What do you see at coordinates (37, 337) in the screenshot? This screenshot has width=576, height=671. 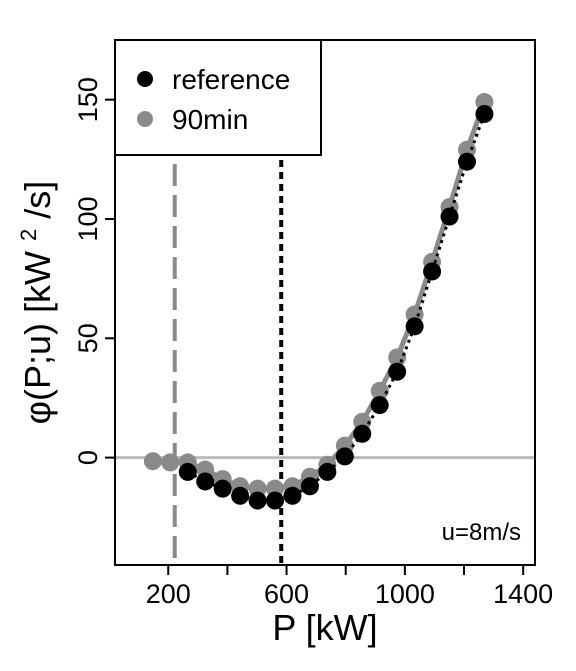 I see `y-axis-label-main: φ(P;u) [kW` at bounding box center [37, 337].